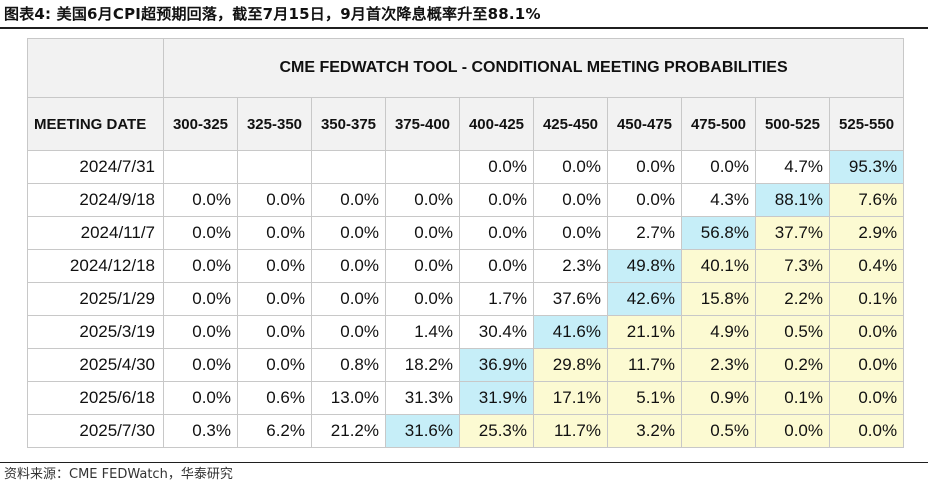 The image size is (928, 487). What do you see at coordinates (274, 431) in the screenshot?
I see `probability-cell: 6.2%` at bounding box center [274, 431].